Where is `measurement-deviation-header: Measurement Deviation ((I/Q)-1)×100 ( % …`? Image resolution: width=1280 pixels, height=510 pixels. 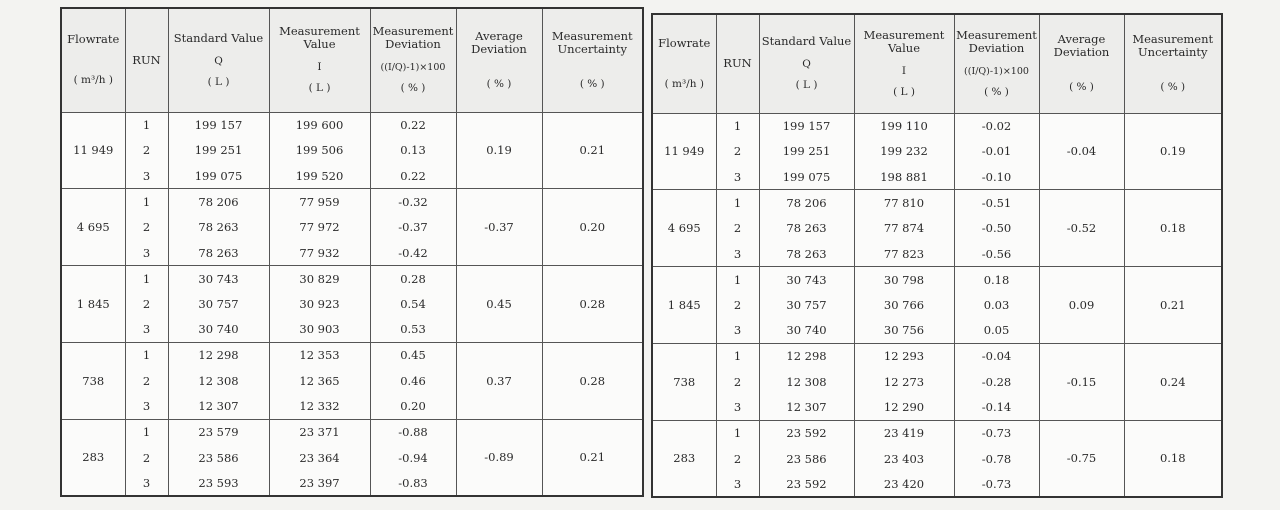 measurement-deviation-header: Measurement Deviation ((I/Q)-1)×100 ( % … is located at coordinates (413, 60).